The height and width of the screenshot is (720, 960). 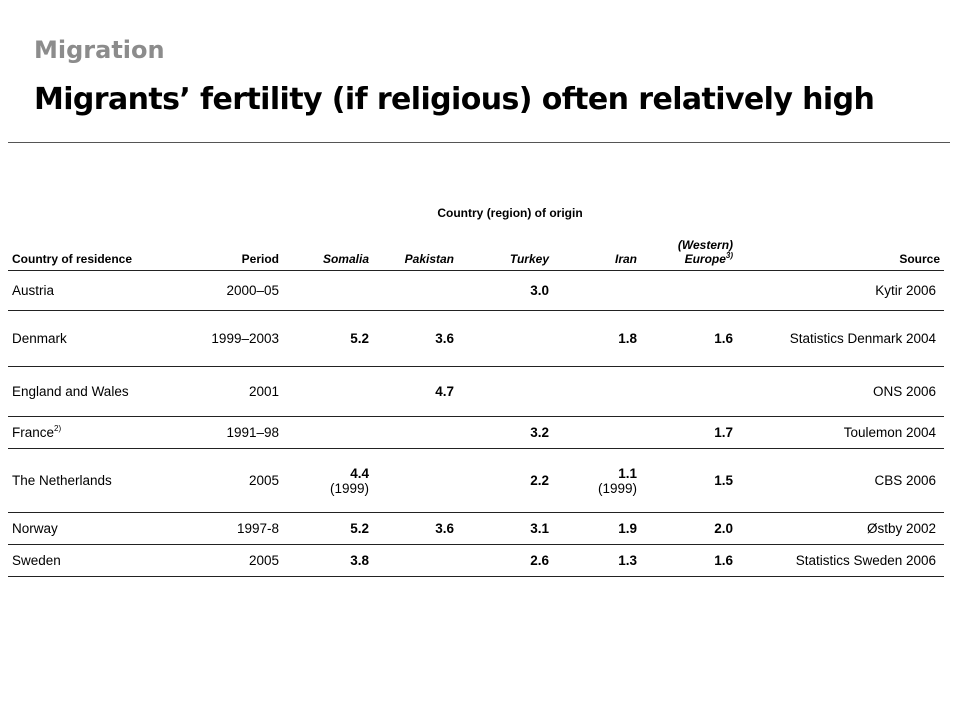 I want to click on cell-period: 2000–05, so click(x=210, y=290).